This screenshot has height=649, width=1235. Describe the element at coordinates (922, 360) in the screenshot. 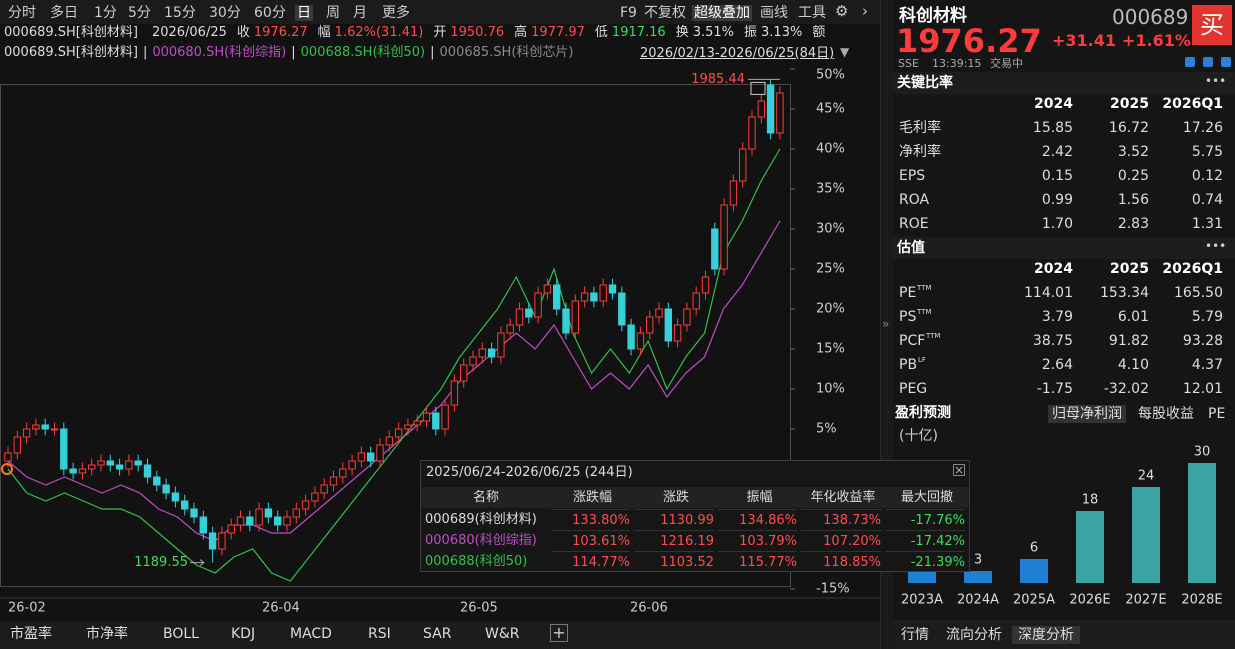

I see `row-label-sup: LF` at that location.